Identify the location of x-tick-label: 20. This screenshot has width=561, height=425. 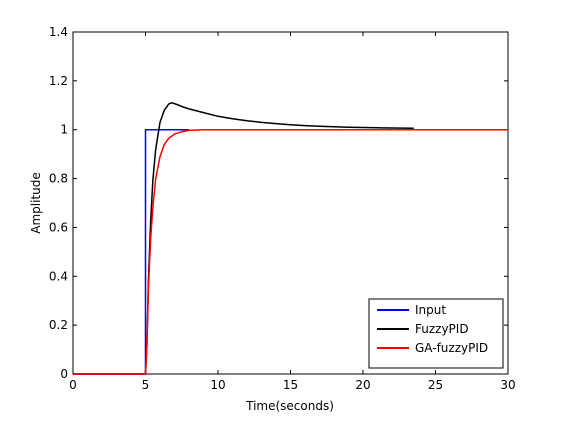
(362, 385).